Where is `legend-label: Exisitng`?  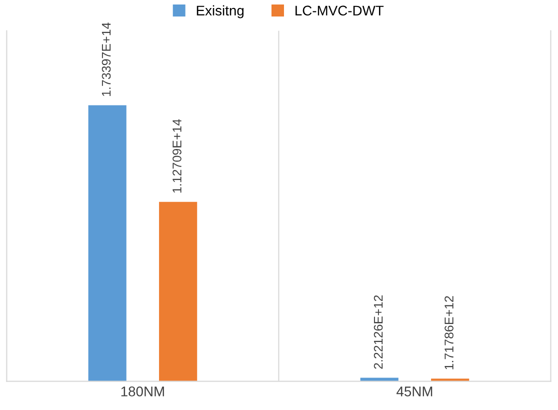
legend-label: Exisitng is located at coordinates (220, 11).